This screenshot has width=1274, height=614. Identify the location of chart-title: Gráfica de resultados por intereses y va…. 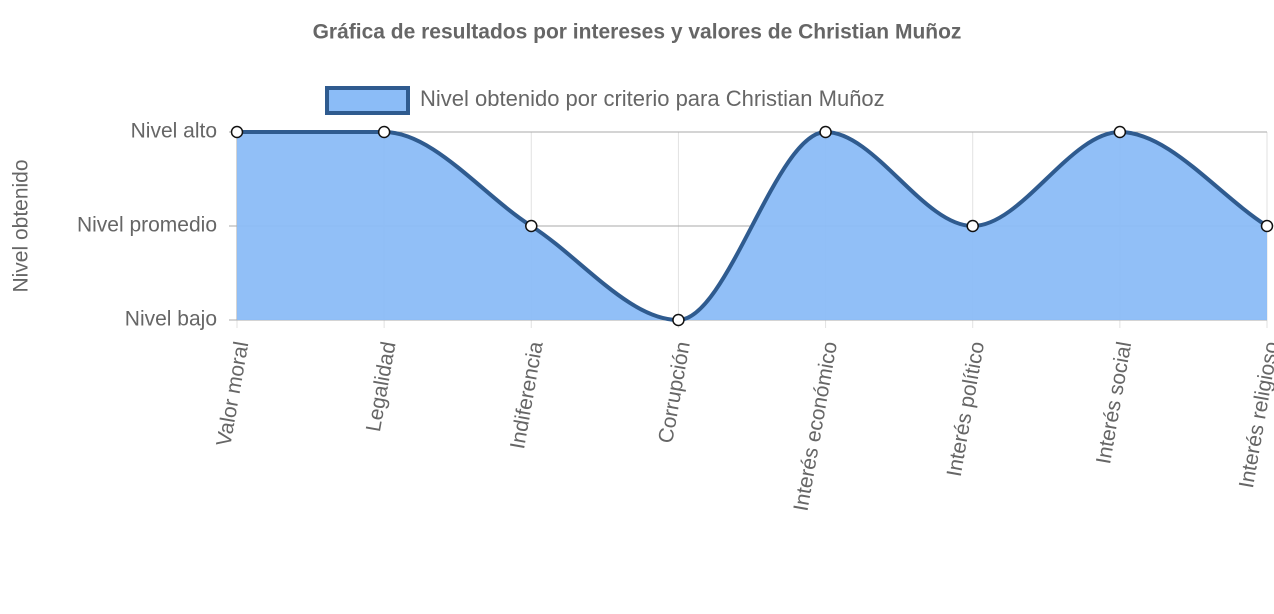
(637, 32).